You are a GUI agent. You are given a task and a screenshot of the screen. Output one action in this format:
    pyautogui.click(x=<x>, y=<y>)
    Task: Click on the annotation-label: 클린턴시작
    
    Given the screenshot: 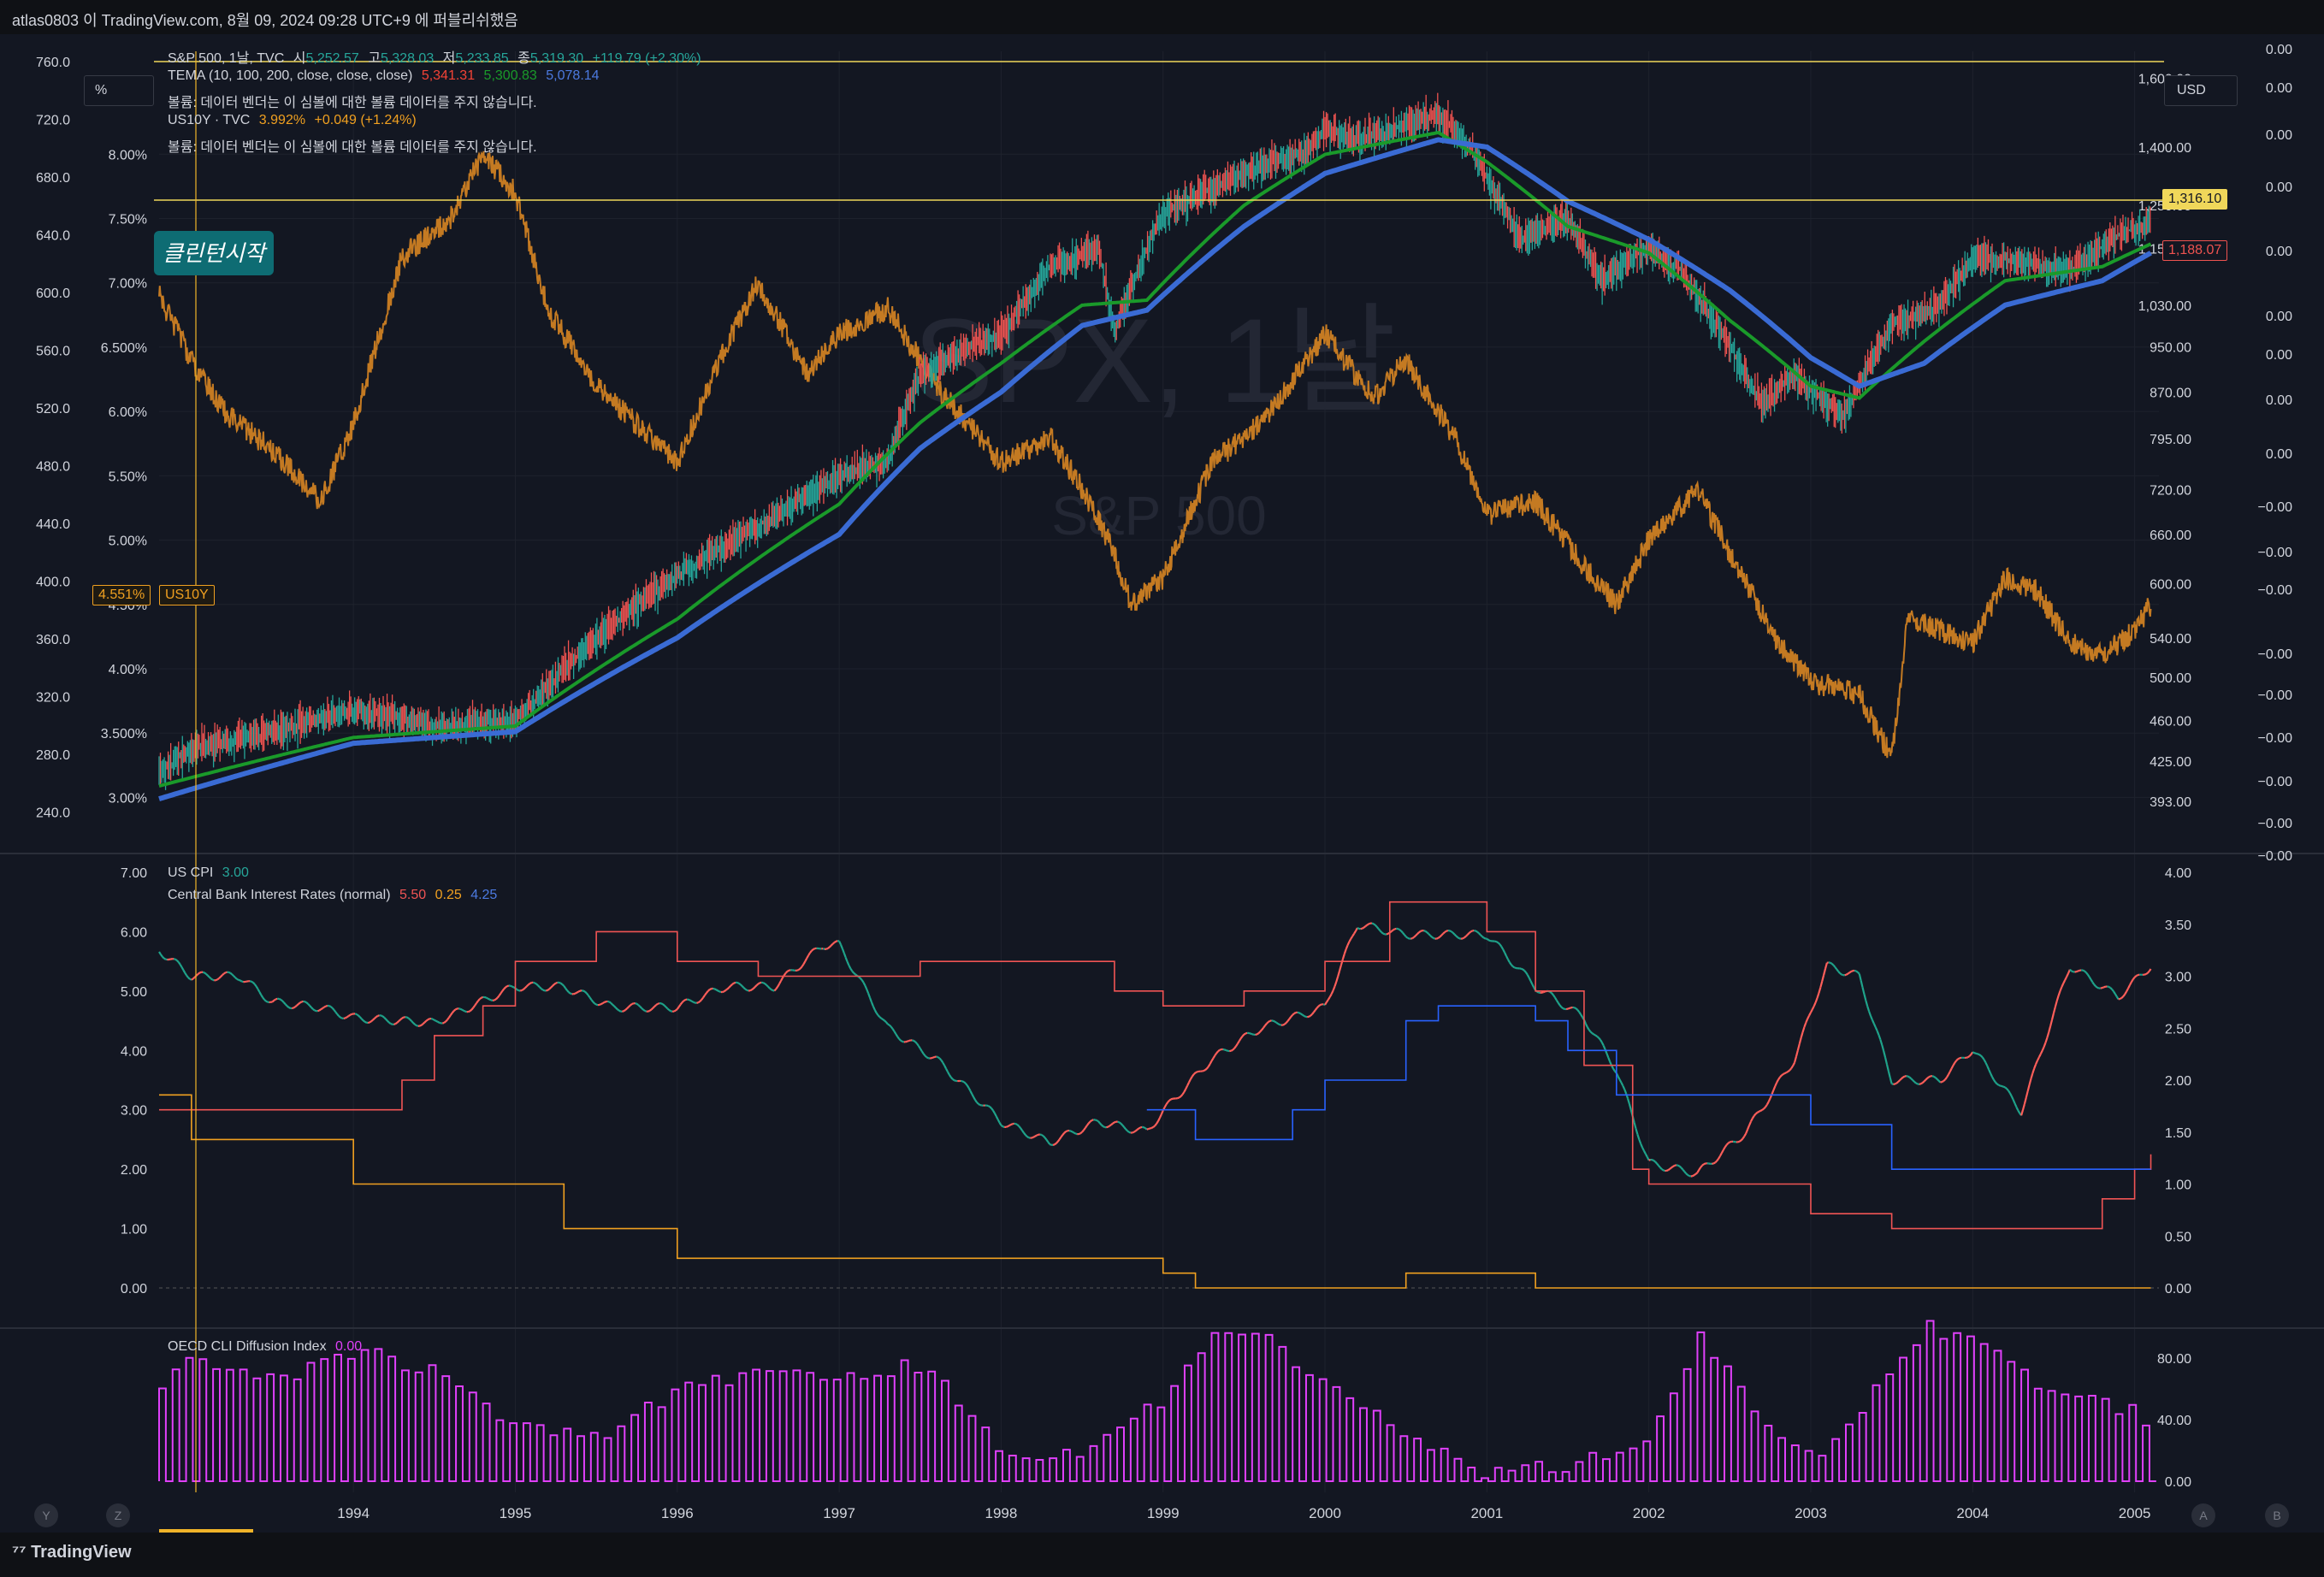 What is the action you would take?
    pyautogui.click(x=214, y=253)
    